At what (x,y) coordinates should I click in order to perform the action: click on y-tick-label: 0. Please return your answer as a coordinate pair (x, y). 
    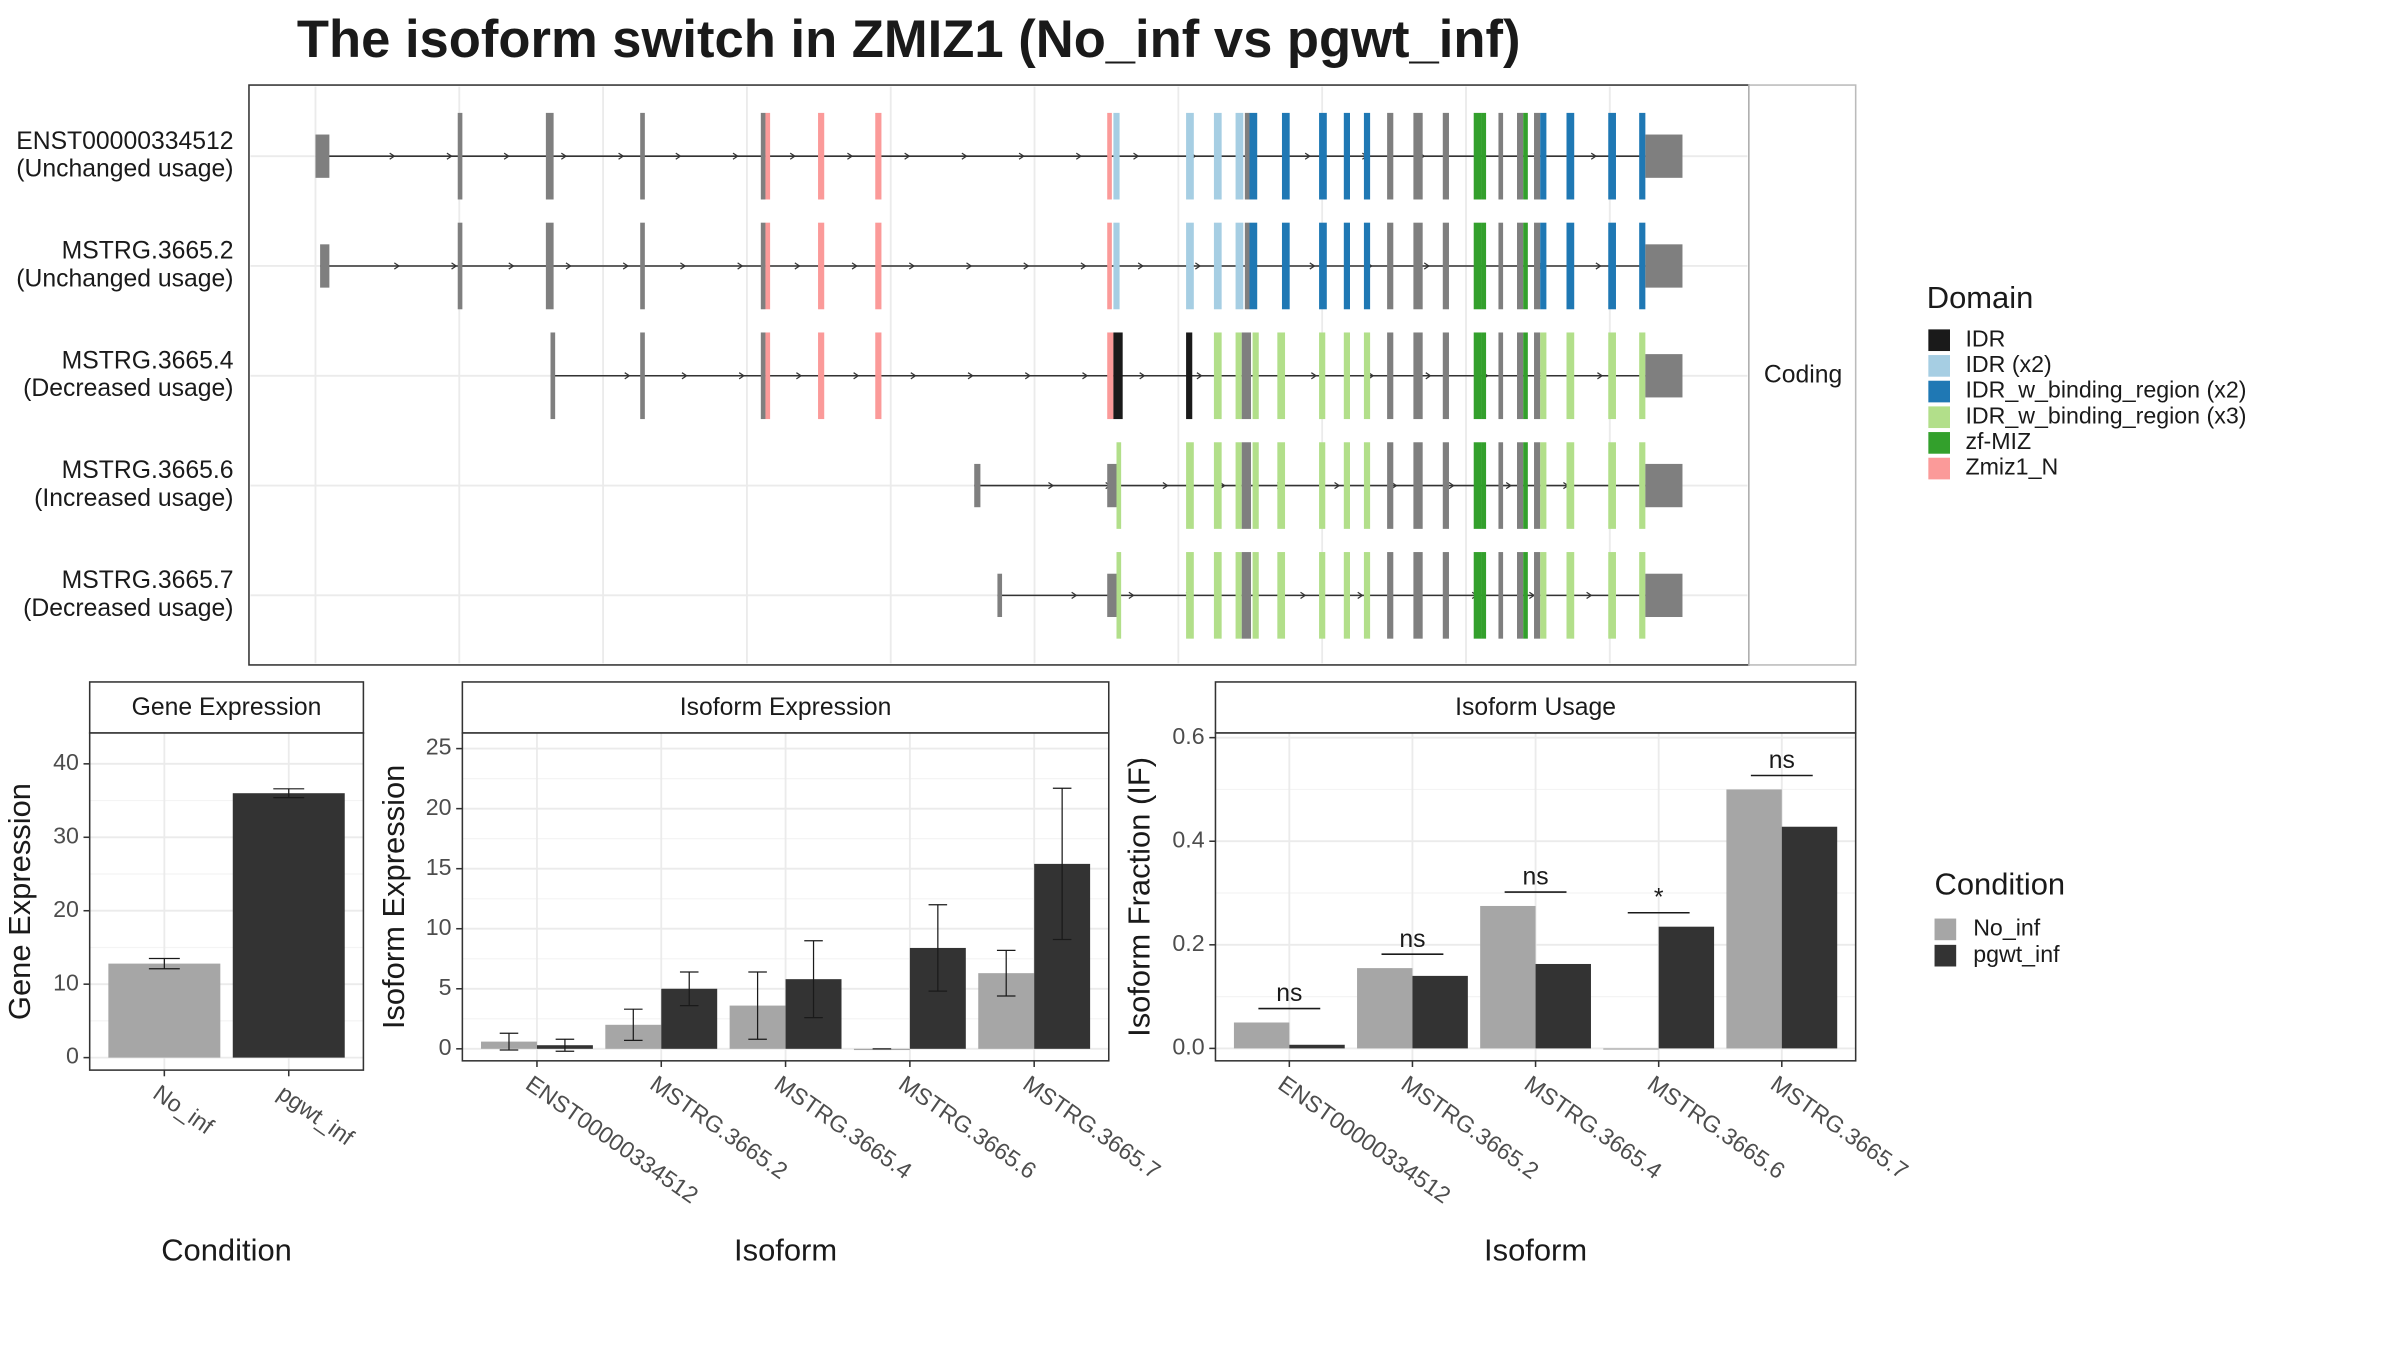
    Looking at the image, I should click on (72, 1056).